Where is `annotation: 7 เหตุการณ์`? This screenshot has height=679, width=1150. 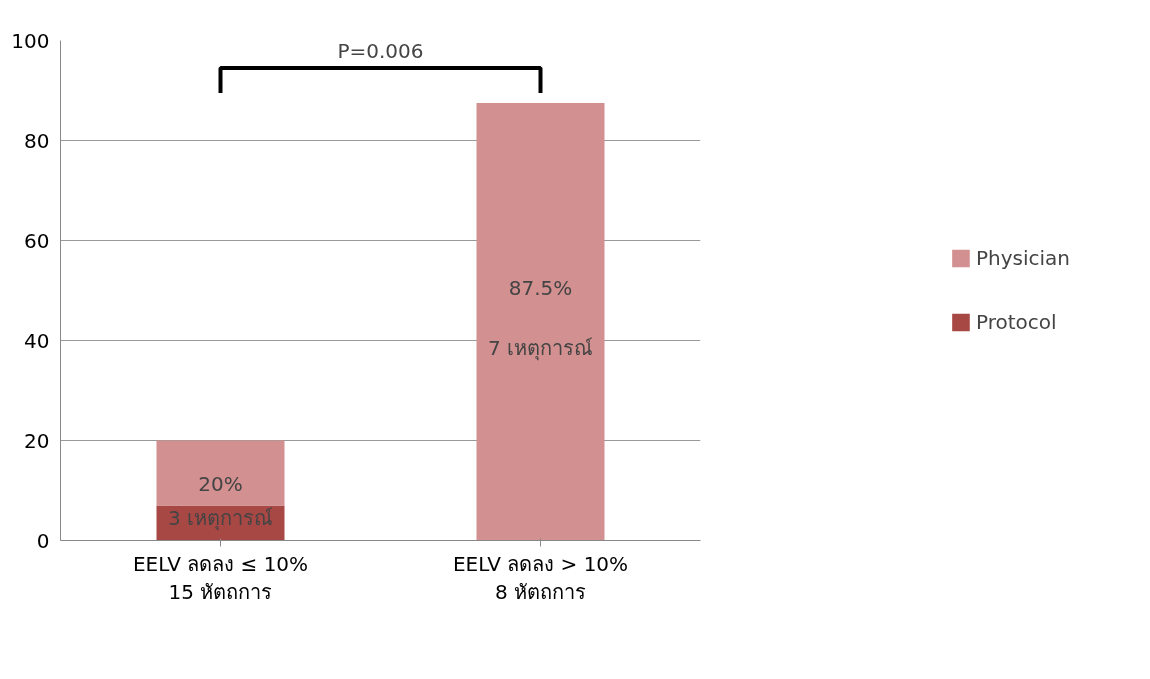
annotation: 7 เหตุการณ์ is located at coordinates (540, 348).